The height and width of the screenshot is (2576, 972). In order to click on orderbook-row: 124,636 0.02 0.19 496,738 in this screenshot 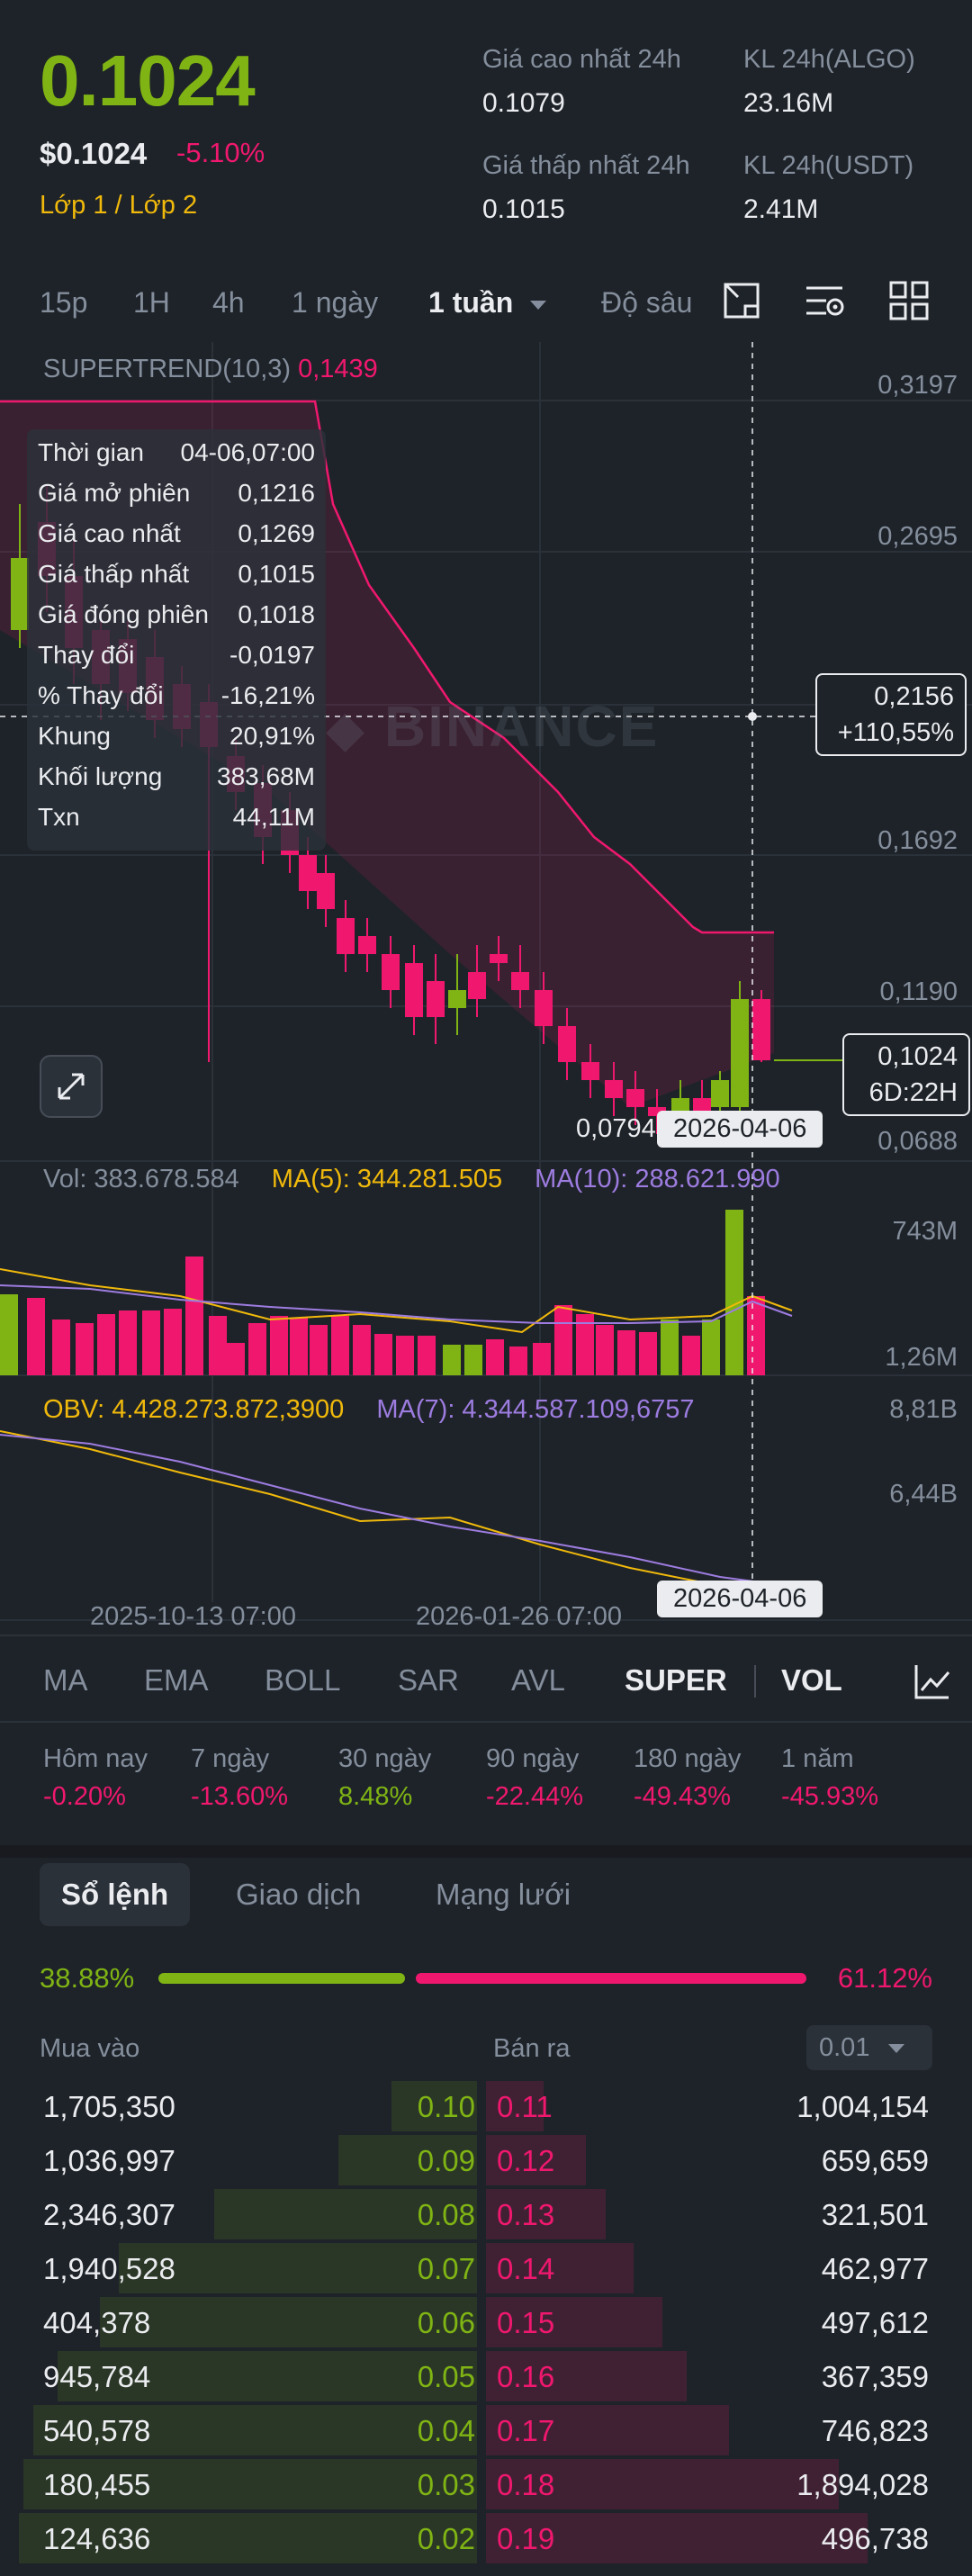, I will do `click(486, 2538)`.